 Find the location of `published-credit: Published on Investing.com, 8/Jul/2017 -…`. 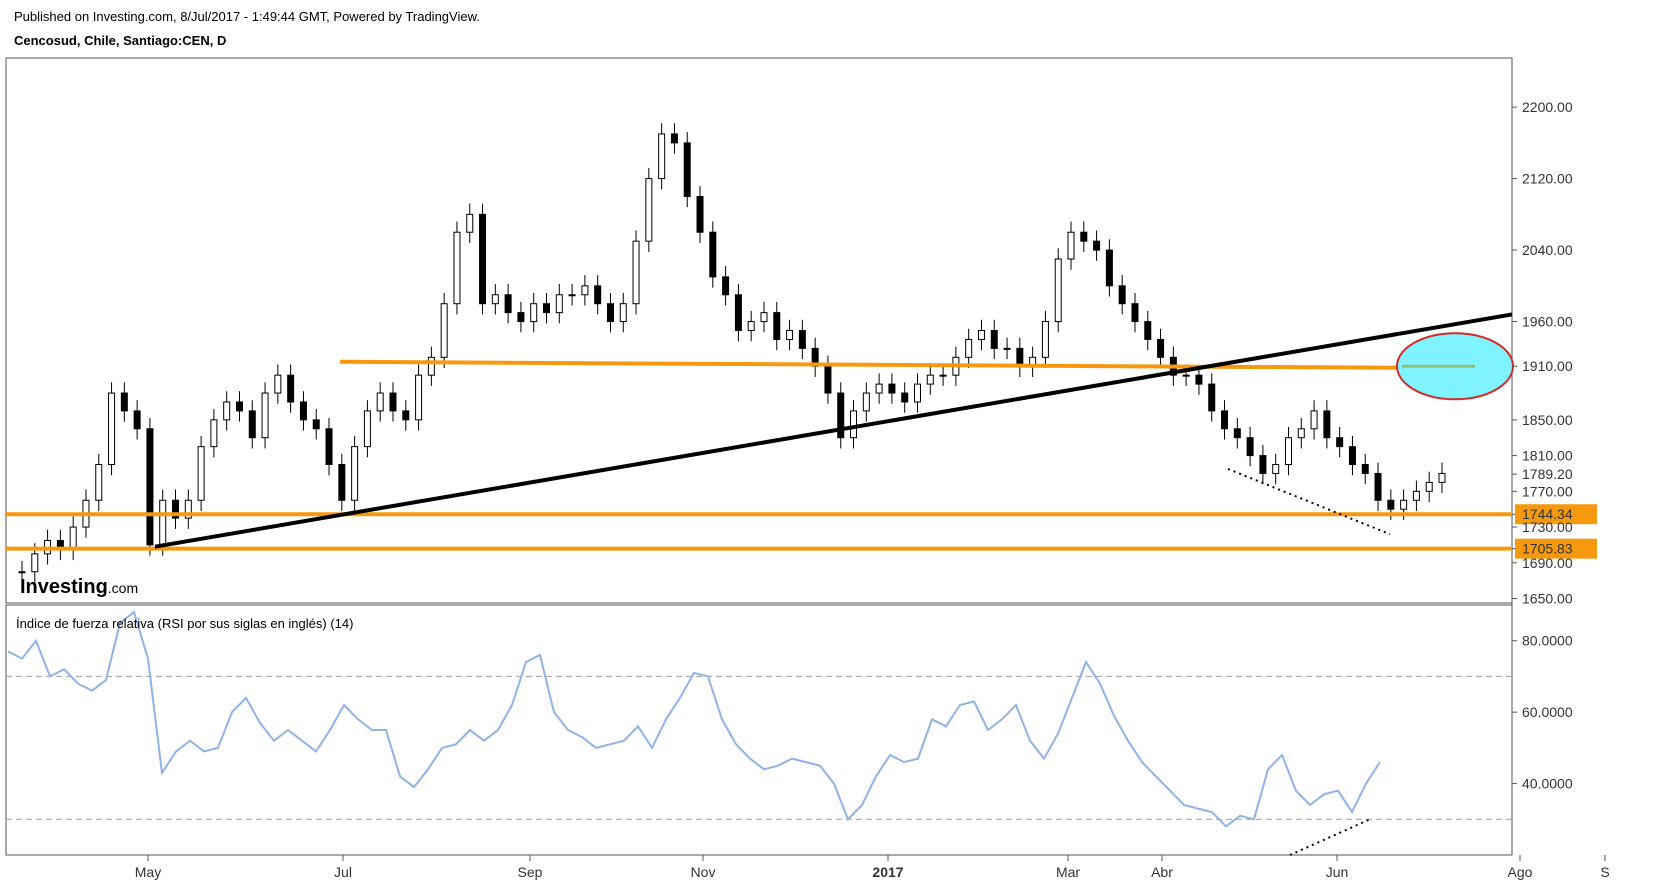

published-credit: Published on Investing.com, 8/Jul/2017 -… is located at coordinates (247, 16).